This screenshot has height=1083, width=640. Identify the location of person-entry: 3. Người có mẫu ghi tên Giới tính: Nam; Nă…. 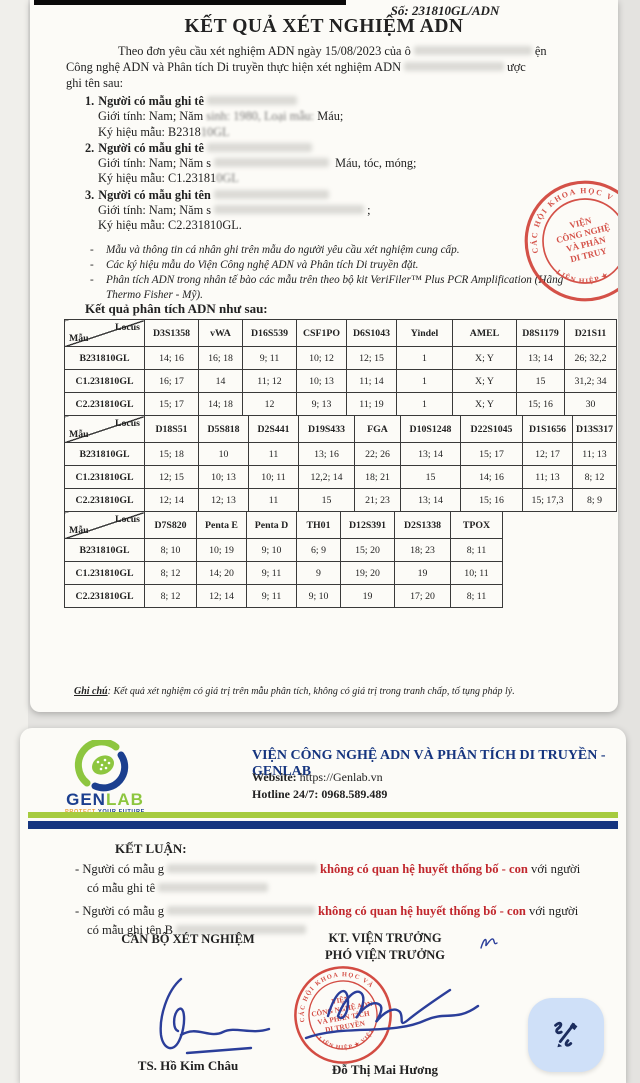
(345, 211).